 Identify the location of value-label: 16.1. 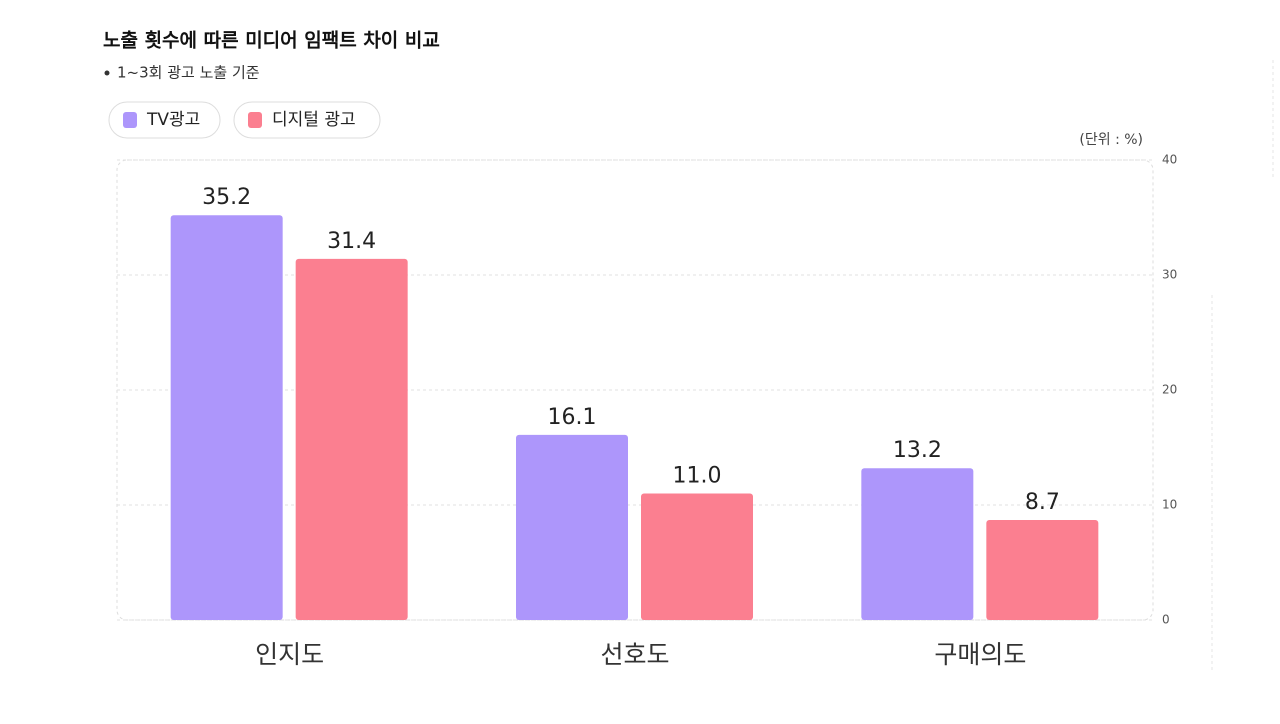
(572, 417).